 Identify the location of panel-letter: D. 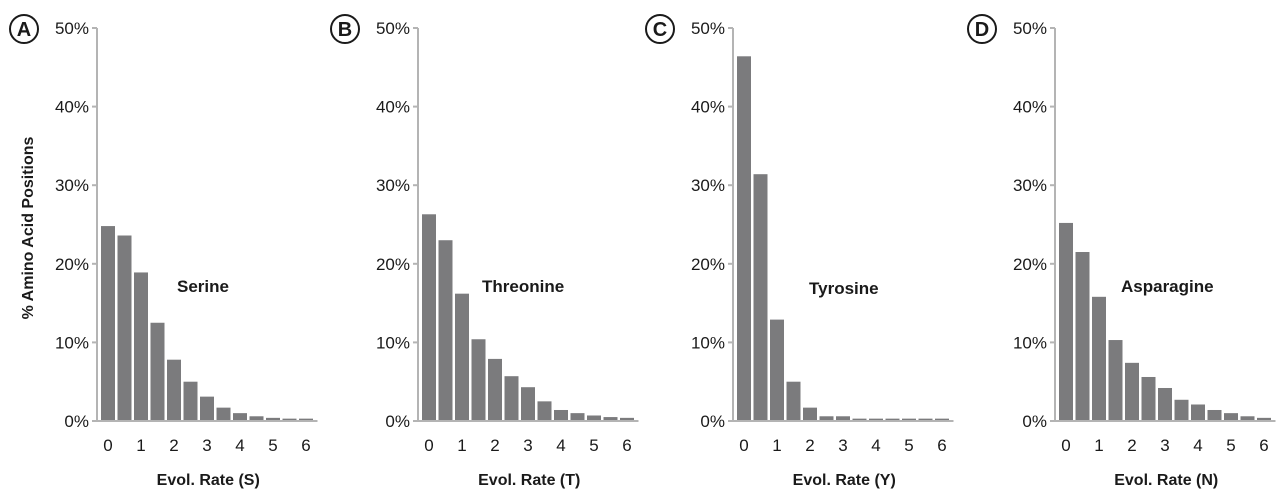
(982, 30).